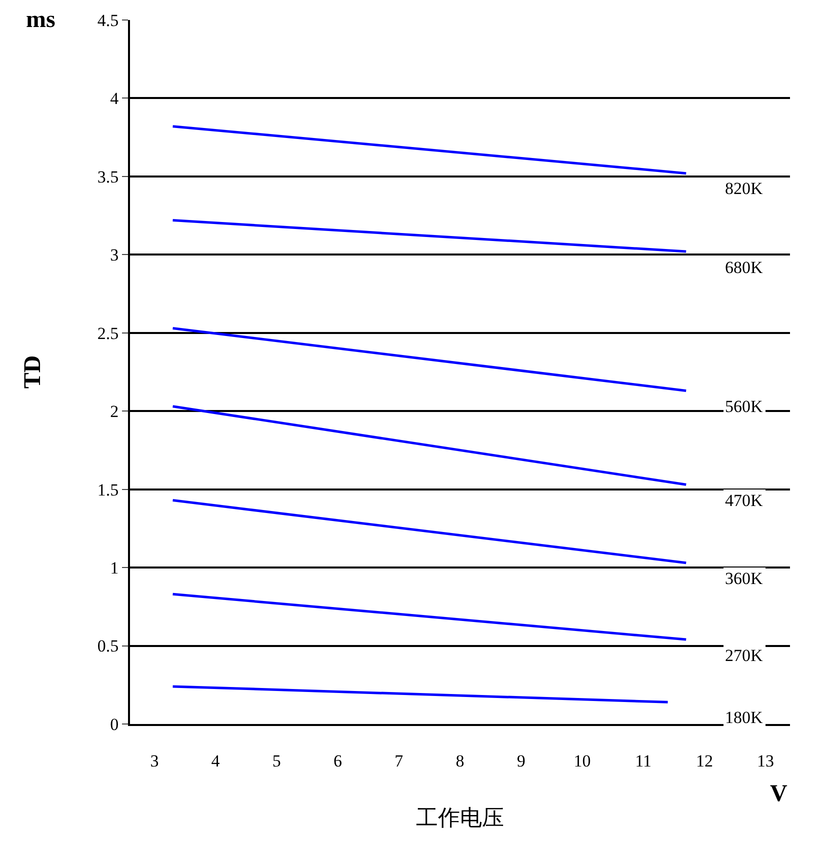  I want to click on y-axis-title: TD, so click(33, 372).